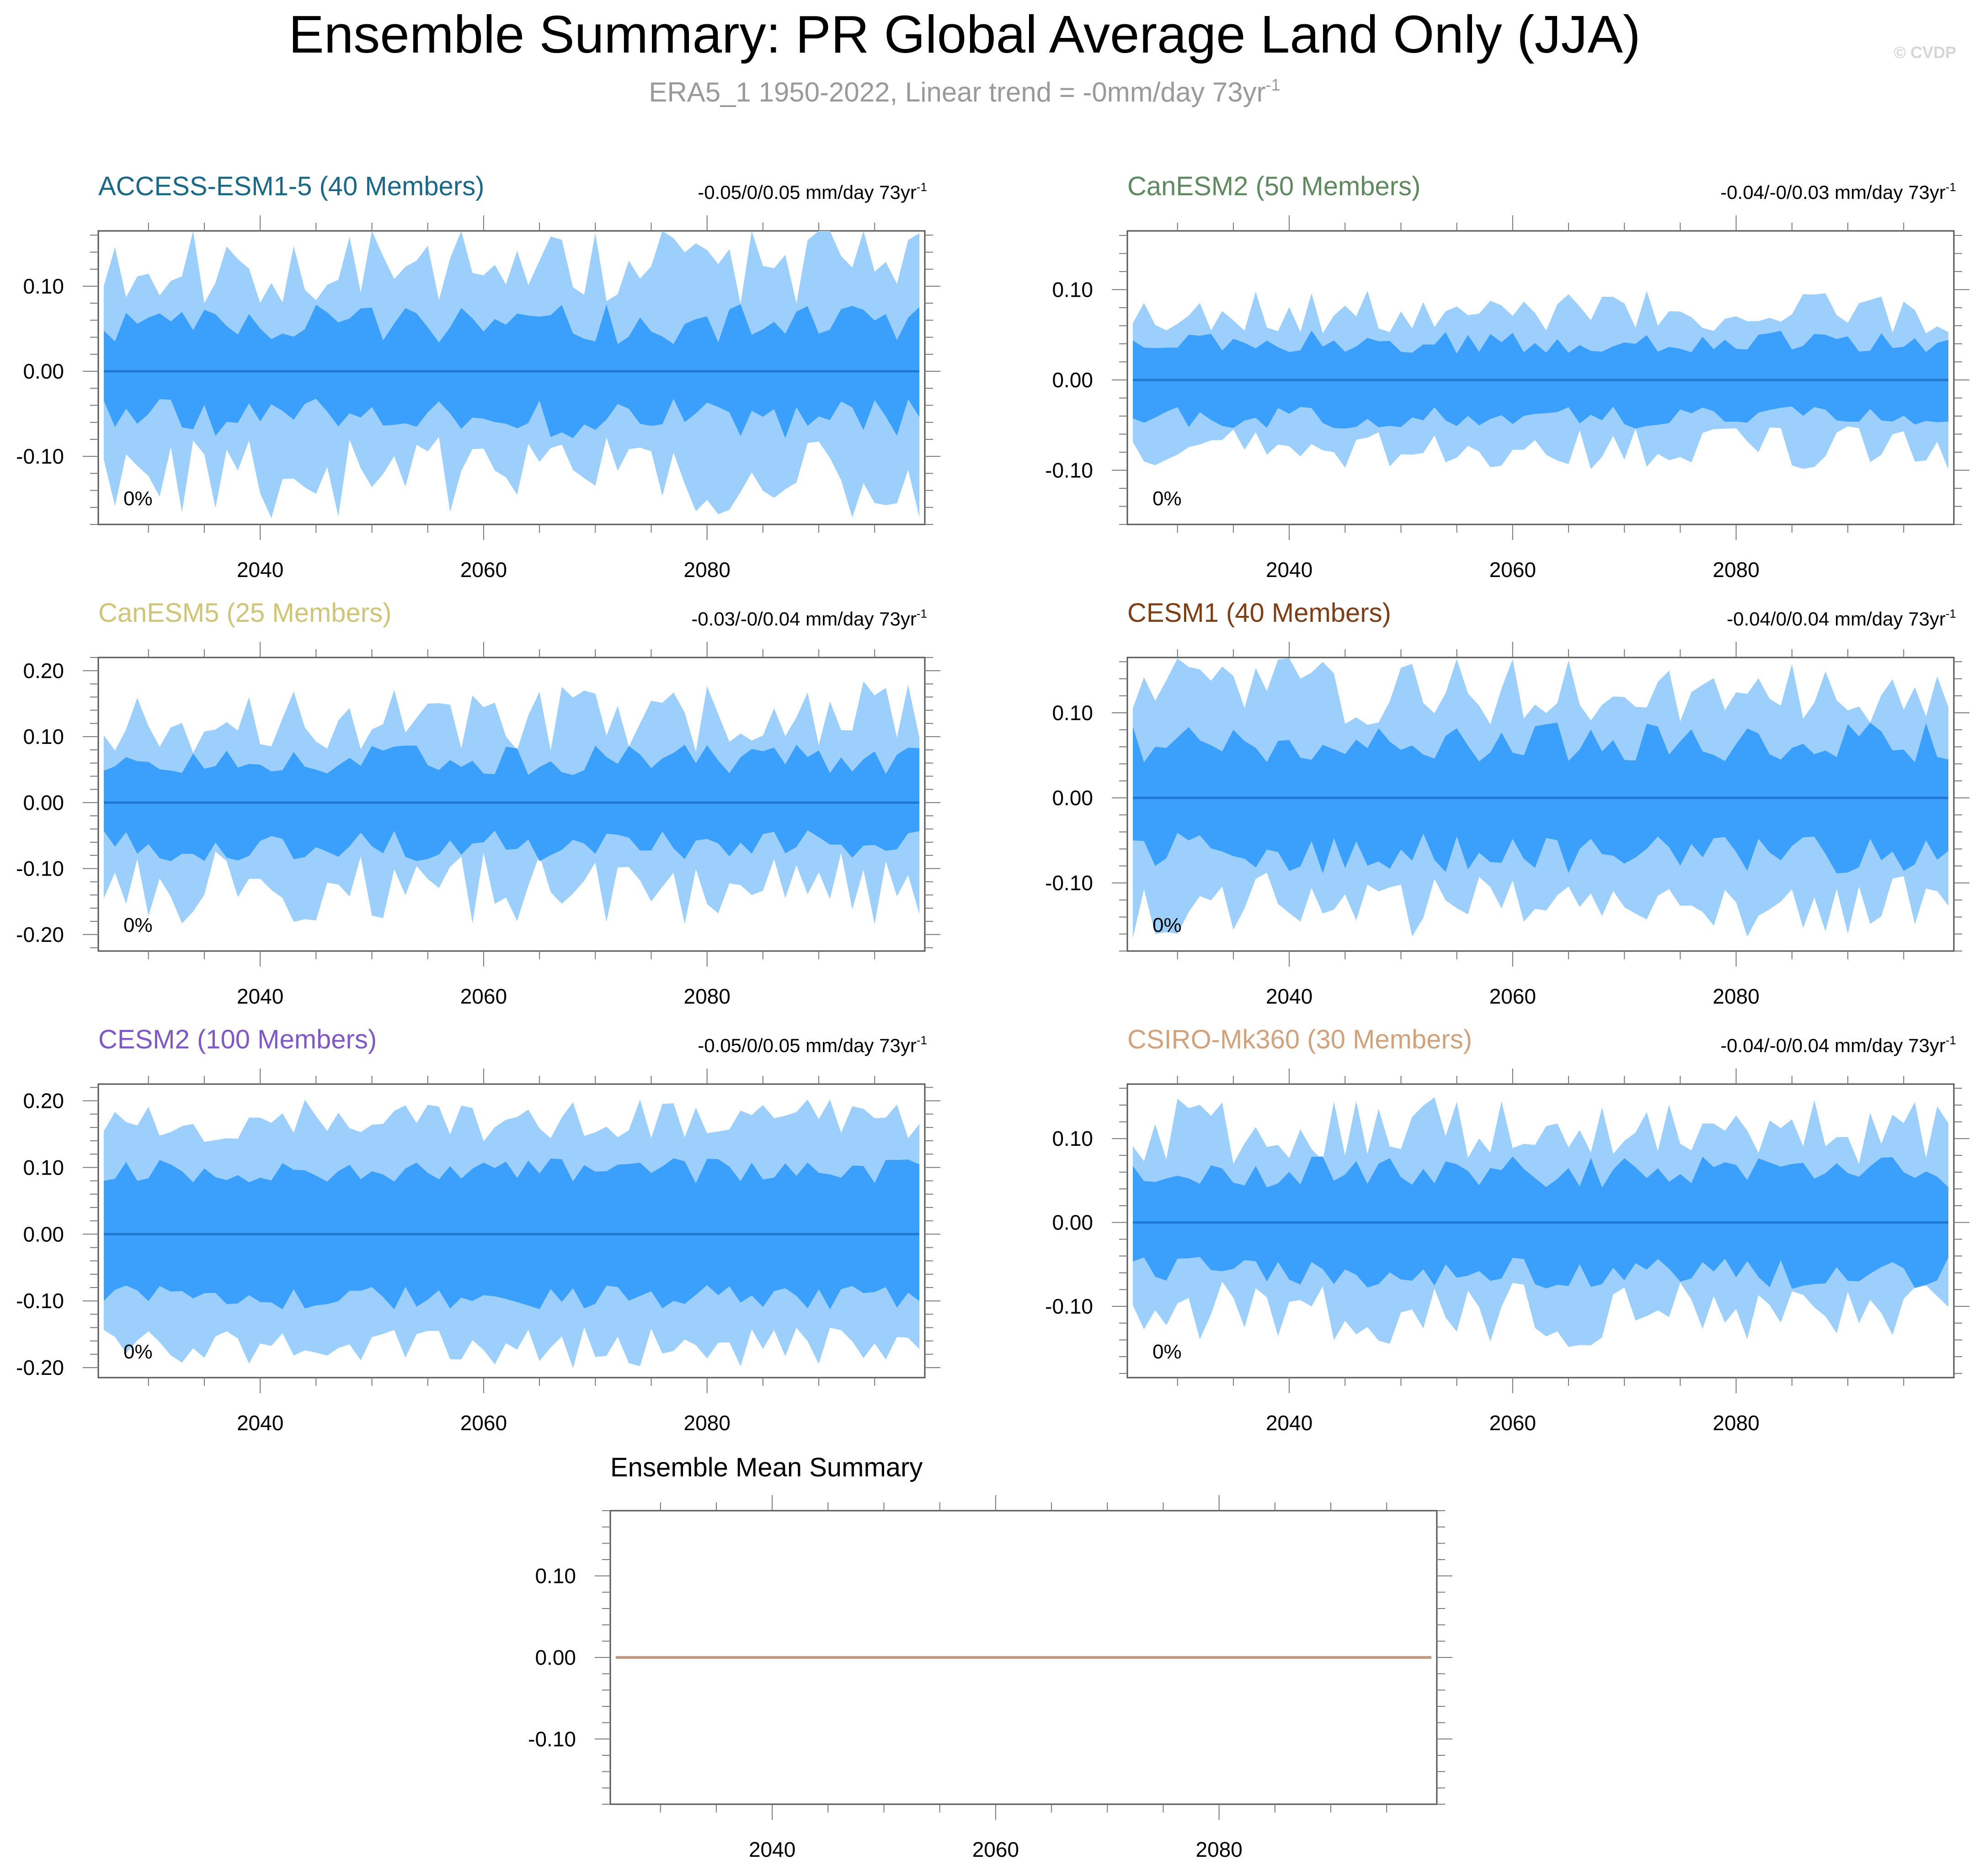 This screenshot has height=1876, width=1979. I want to click on panel-title: ACCESS-ESM1-5 (40 Members), so click(291, 186).